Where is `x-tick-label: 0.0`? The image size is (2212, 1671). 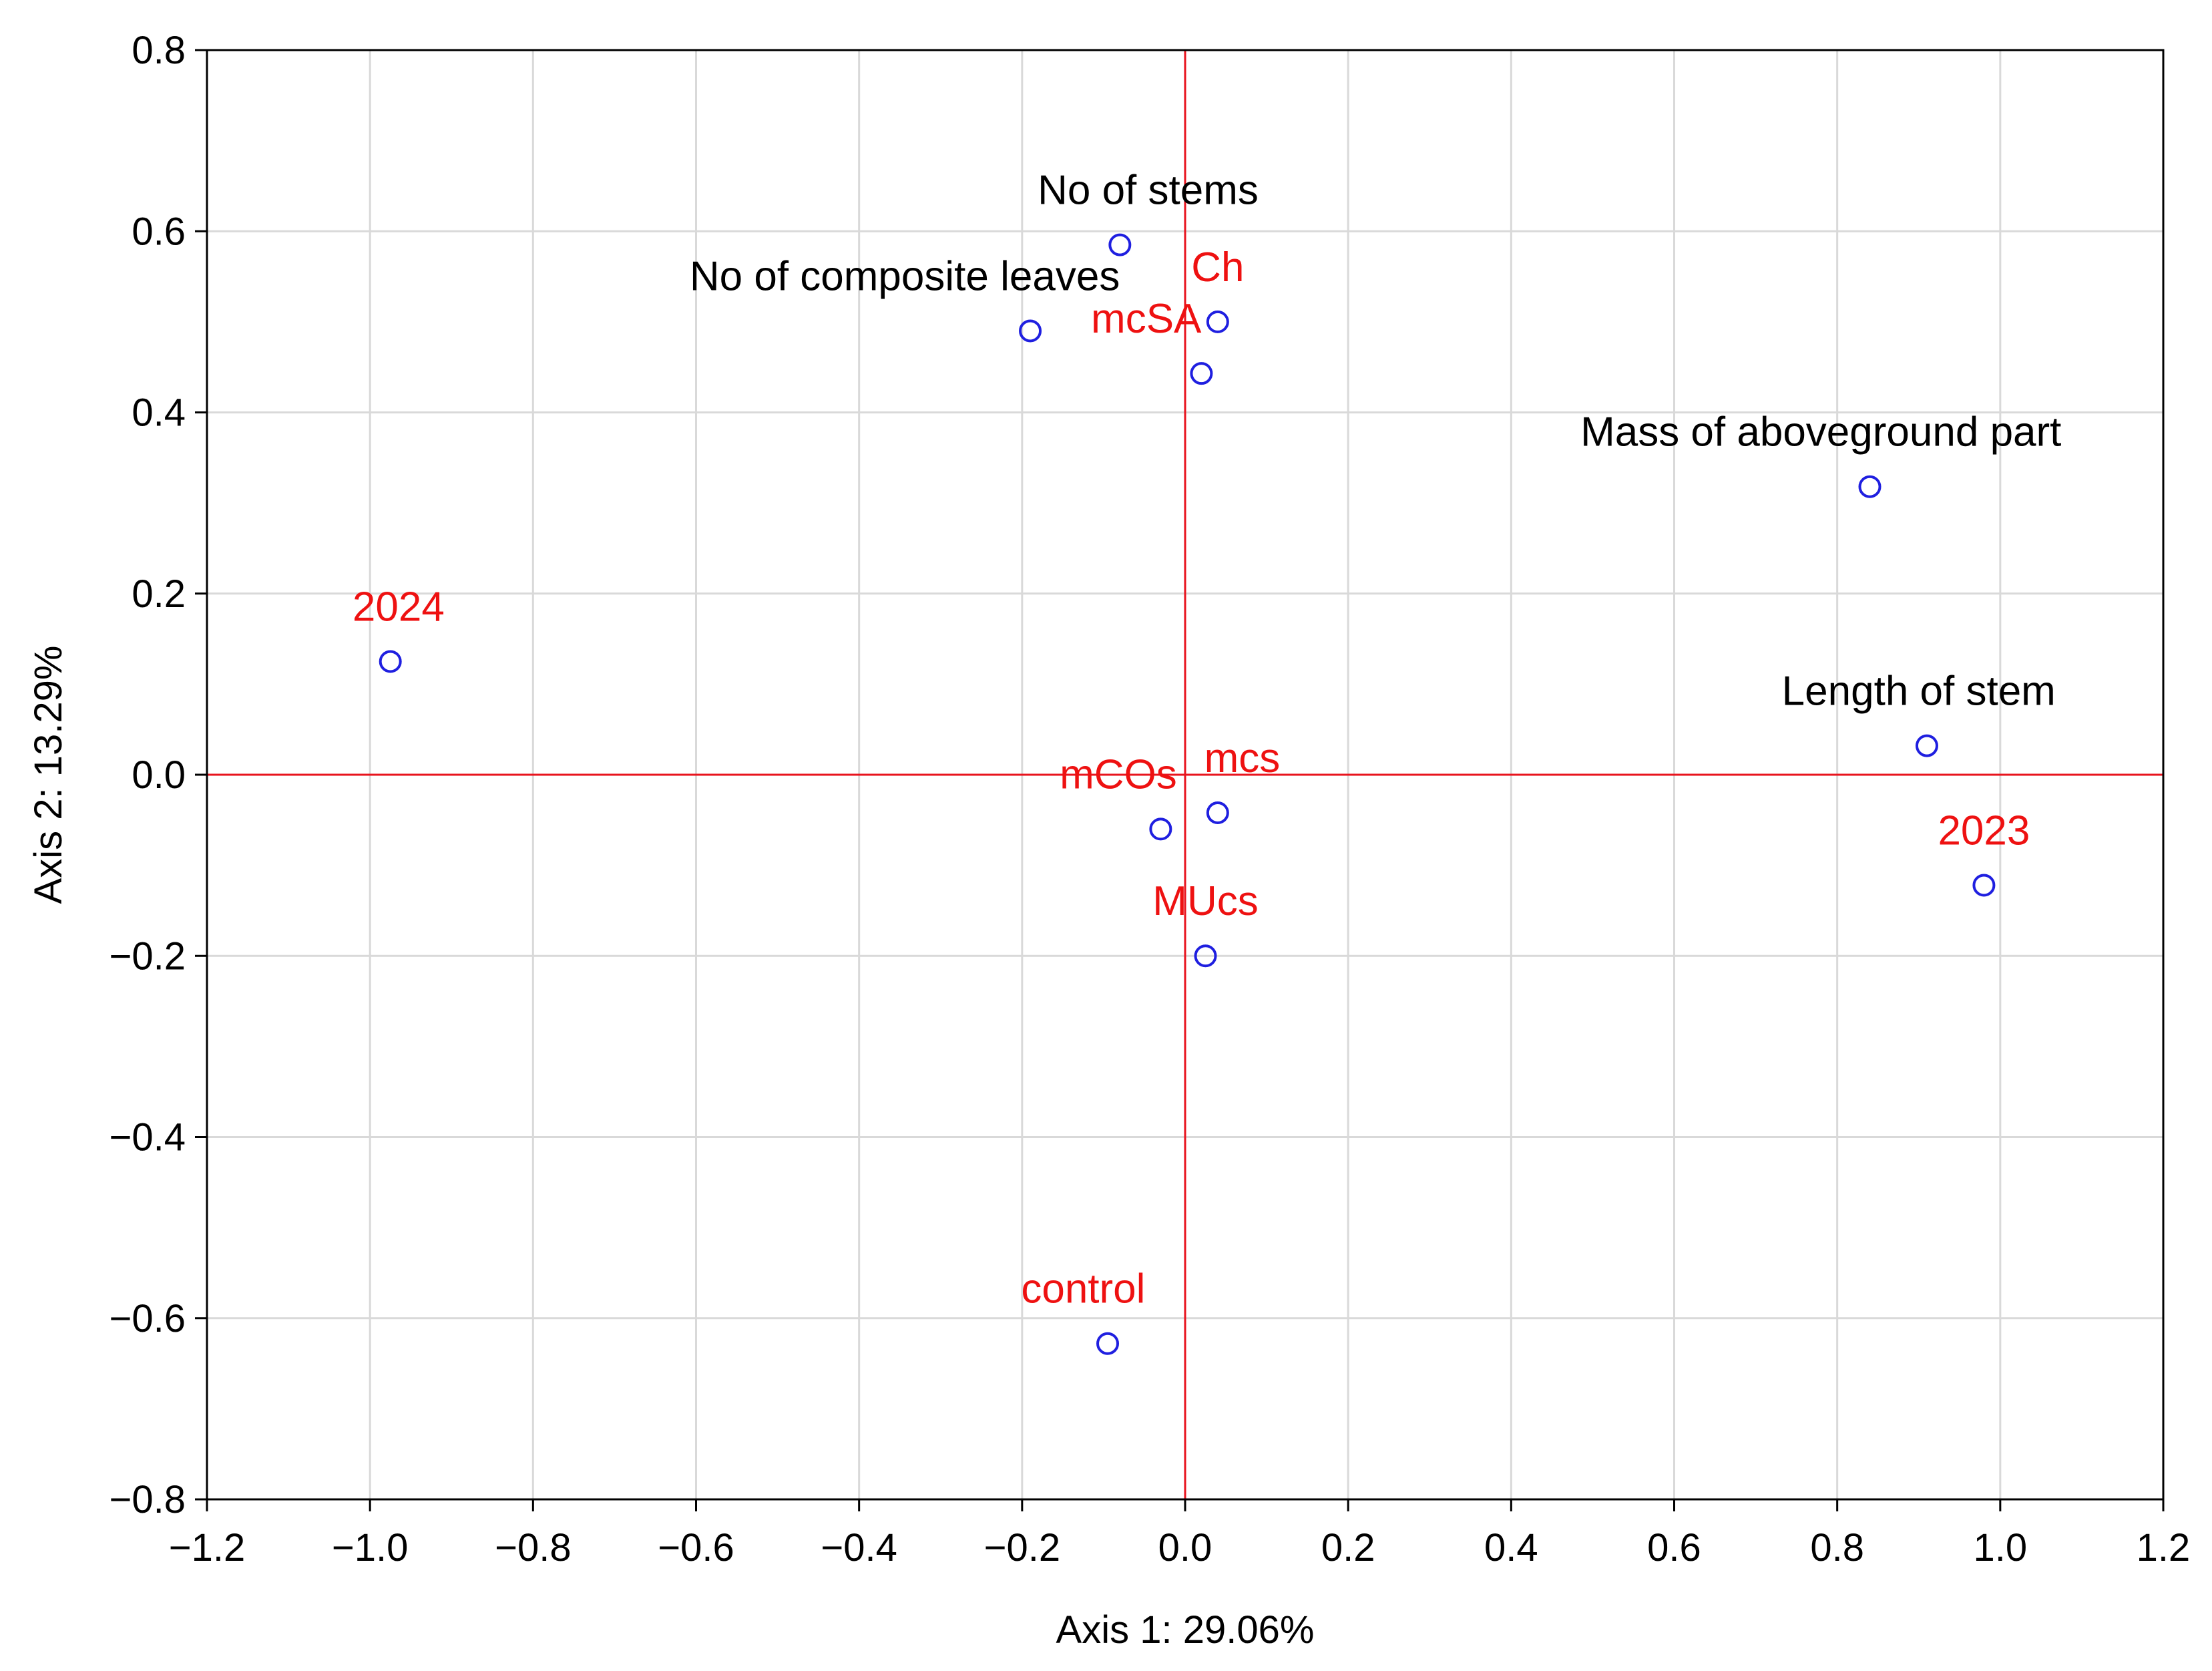
x-tick-label: 0.0 is located at coordinates (1185, 1547).